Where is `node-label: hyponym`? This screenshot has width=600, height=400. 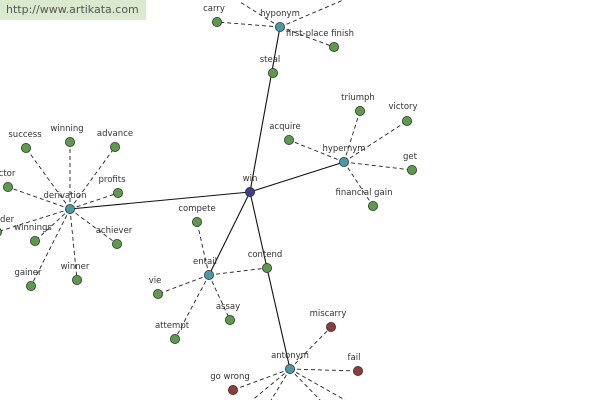
node-label: hyponym is located at coordinates (280, 14).